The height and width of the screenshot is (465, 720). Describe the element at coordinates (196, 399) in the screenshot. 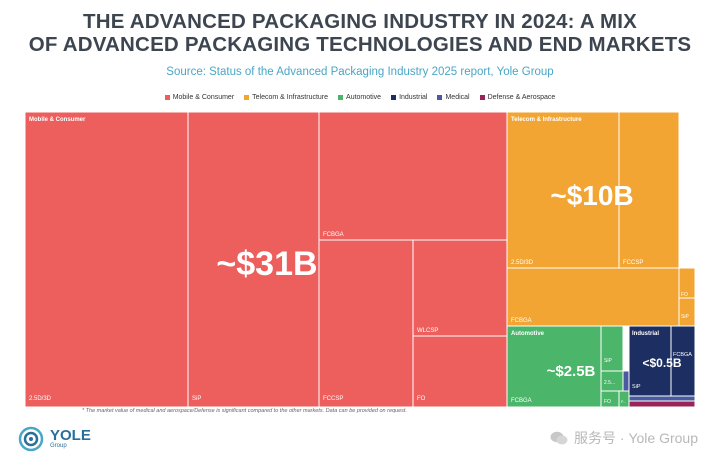

I see `mobile-label-sip: SiP` at that location.